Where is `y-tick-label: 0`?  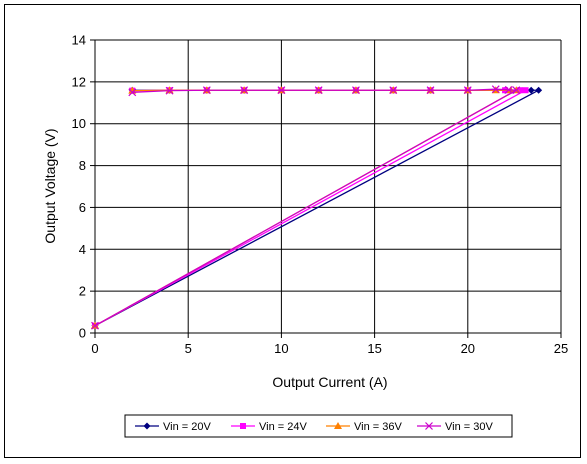 y-tick-label: 0 is located at coordinates (82, 333).